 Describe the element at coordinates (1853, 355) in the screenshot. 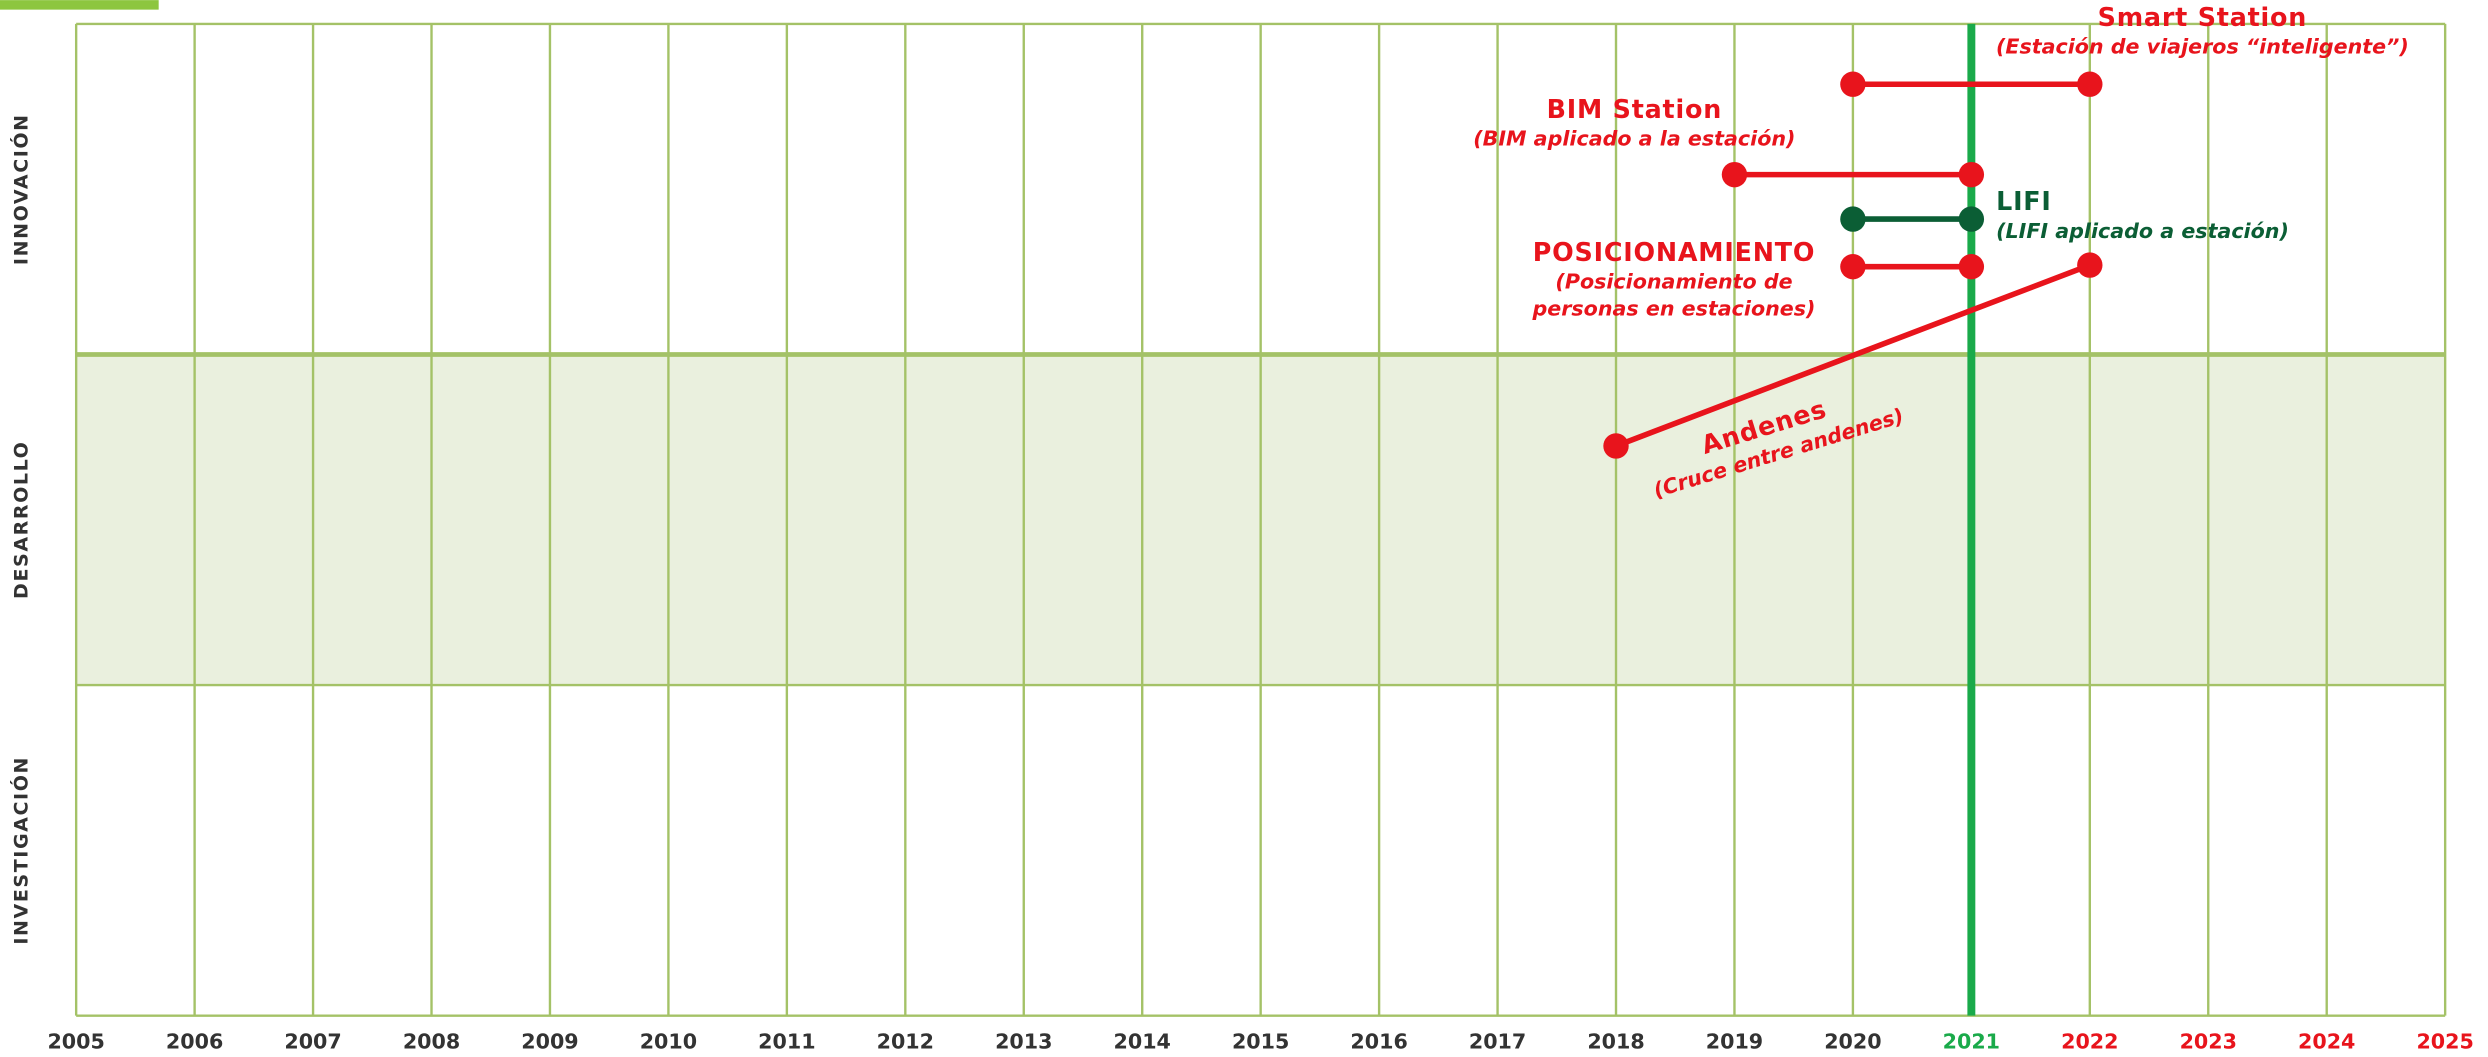

I see `item-line` at that location.